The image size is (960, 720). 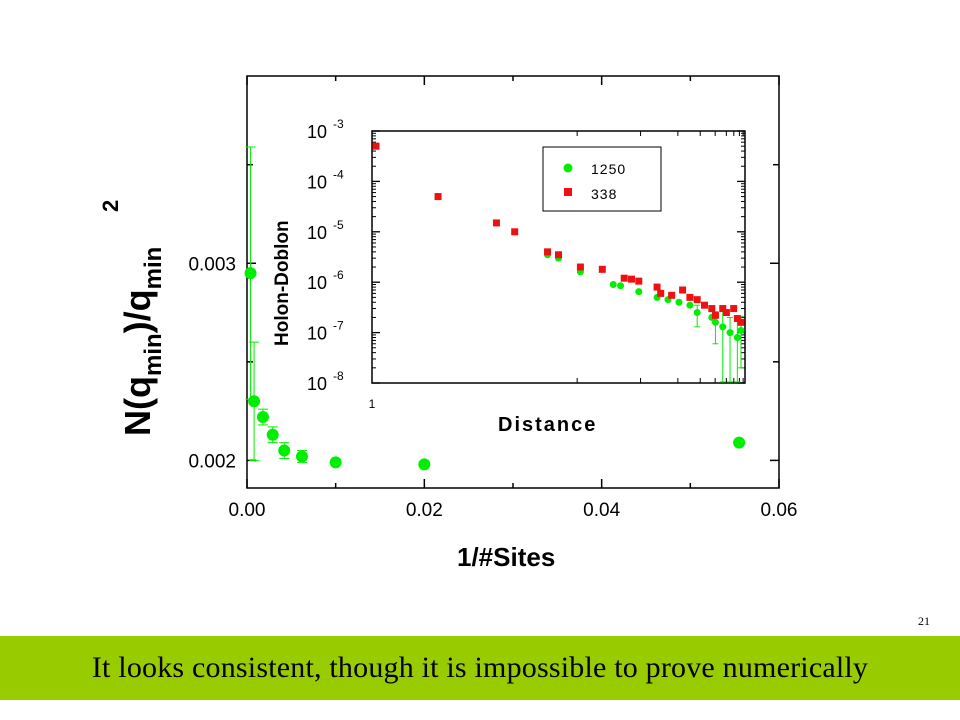 I want to click on inset-x-tick-label: 1, so click(x=372, y=404).